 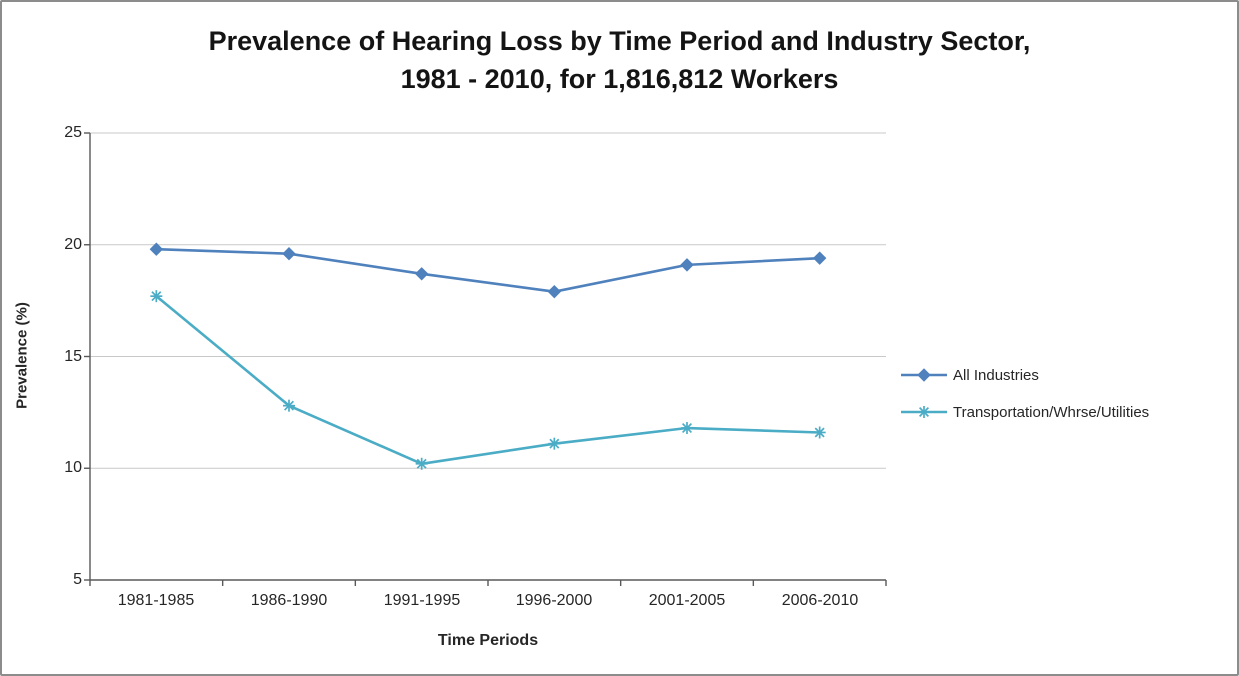 I want to click on x-tick-label: 1986-1990, so click(x=289, y=600).